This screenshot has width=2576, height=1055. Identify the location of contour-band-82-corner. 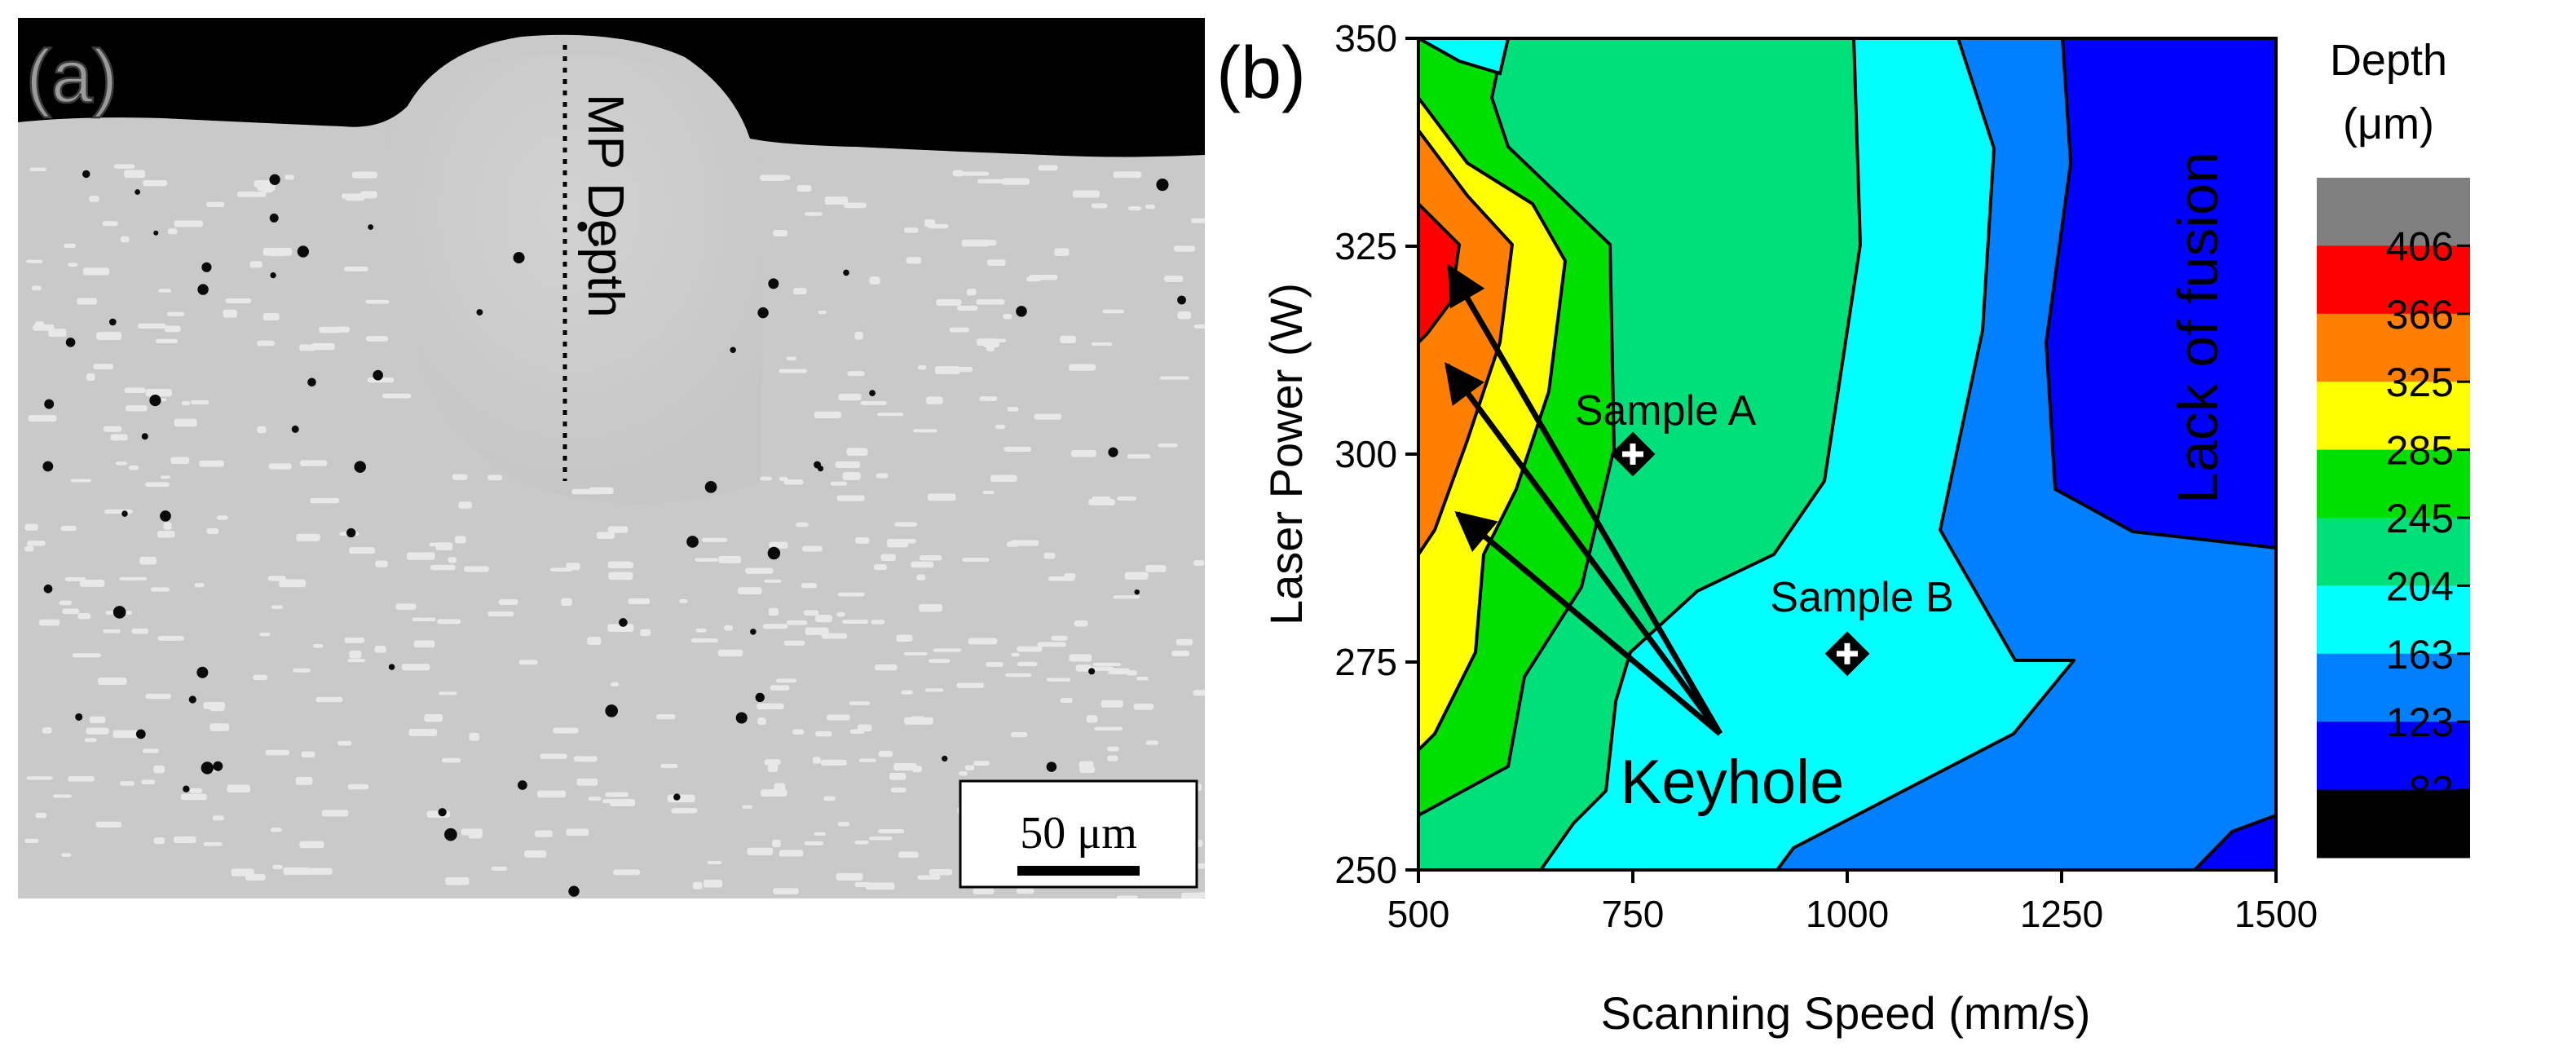
(2234, 842).